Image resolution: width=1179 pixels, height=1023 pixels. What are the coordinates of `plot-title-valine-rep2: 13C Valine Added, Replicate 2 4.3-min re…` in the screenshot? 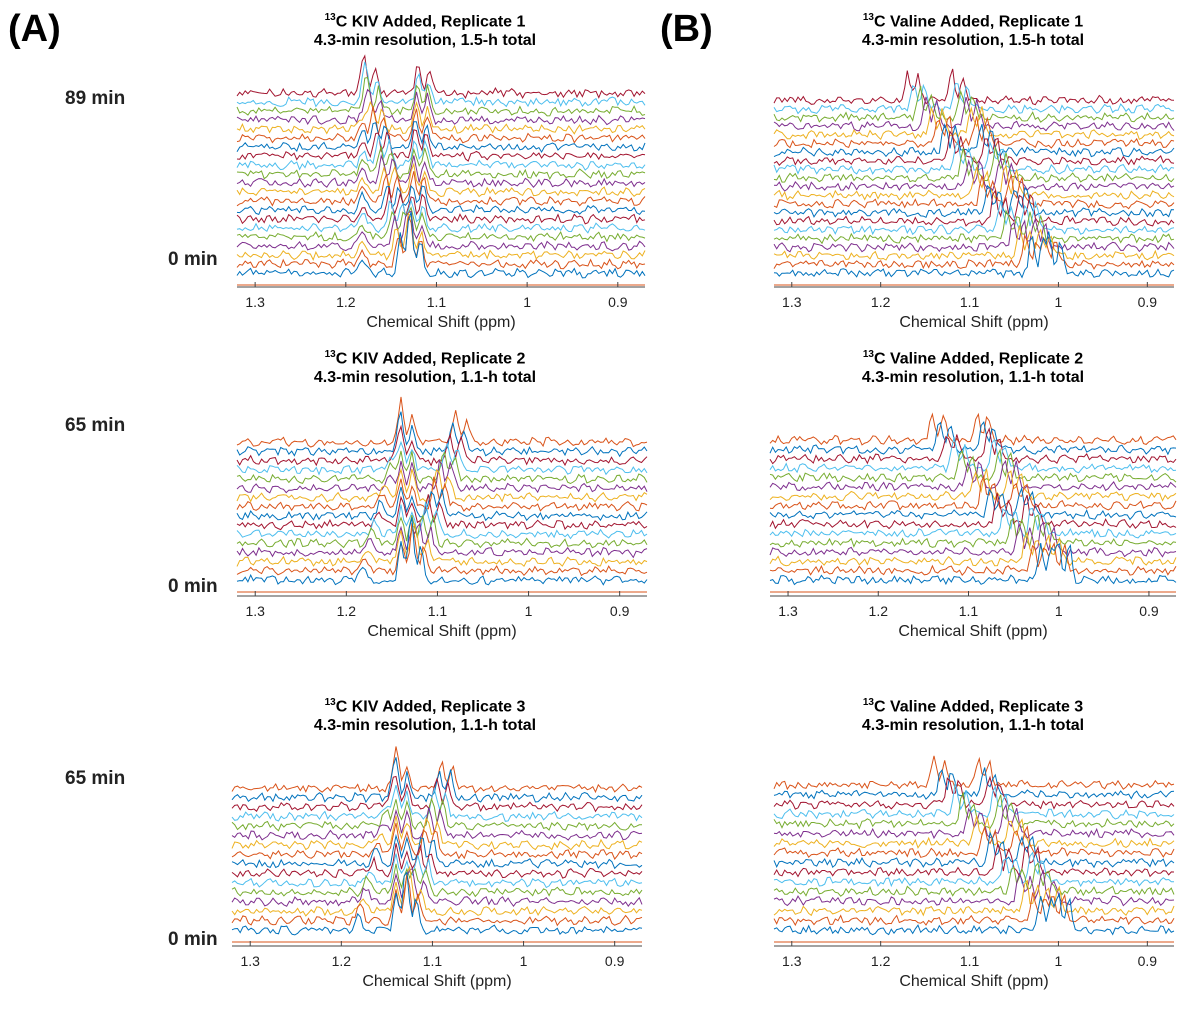 It's located at (973, 368).